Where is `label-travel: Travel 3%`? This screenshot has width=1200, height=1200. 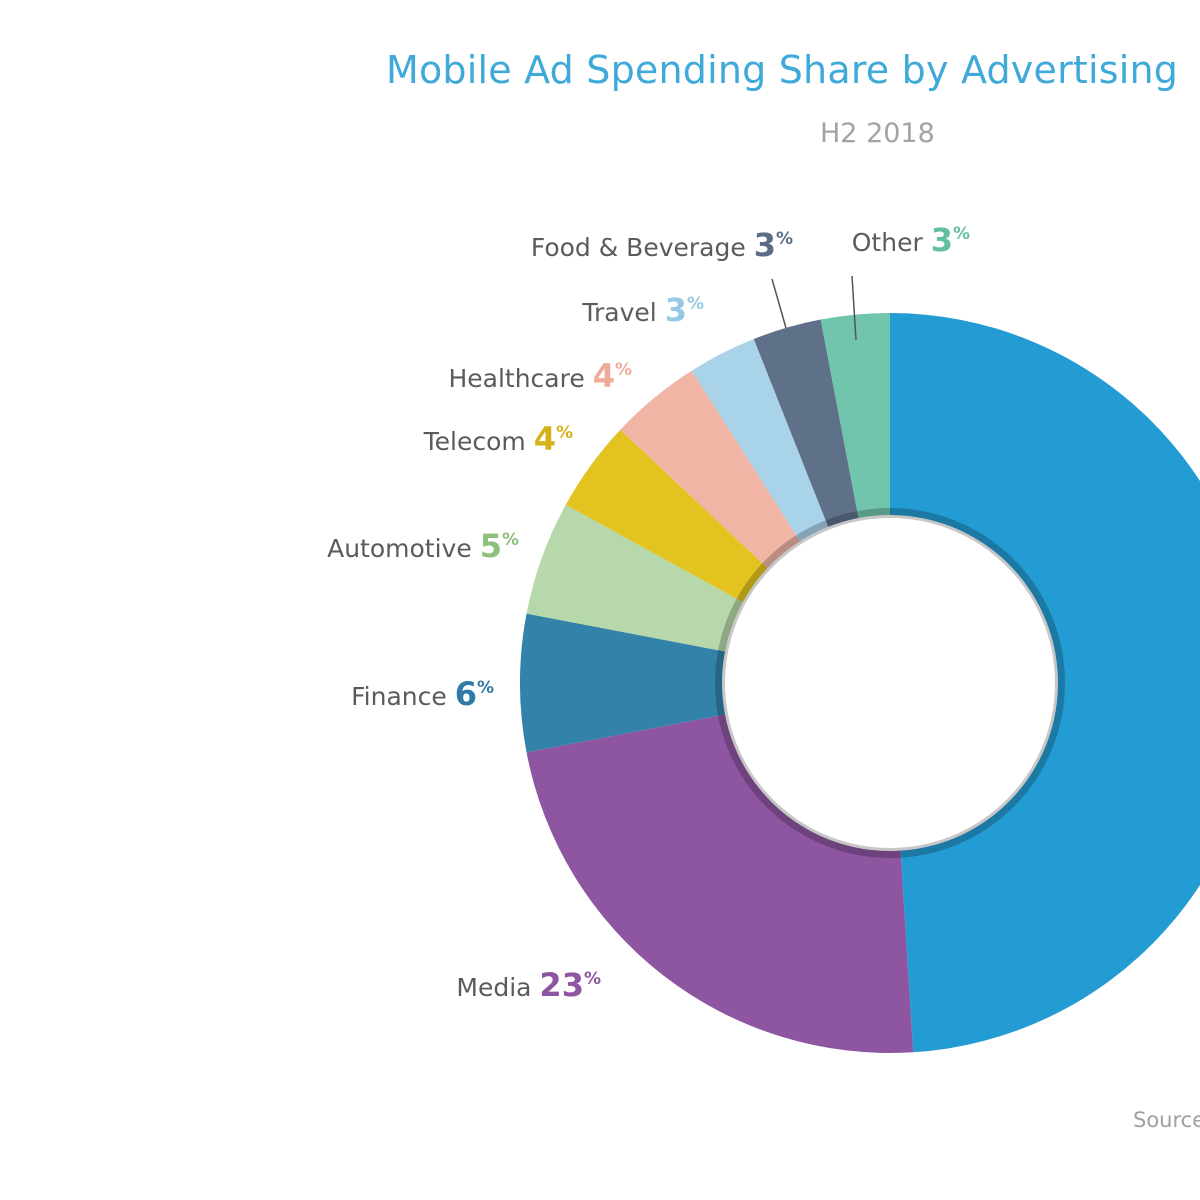 label-travel: Travel 3% is located at coordinates (642, 310).